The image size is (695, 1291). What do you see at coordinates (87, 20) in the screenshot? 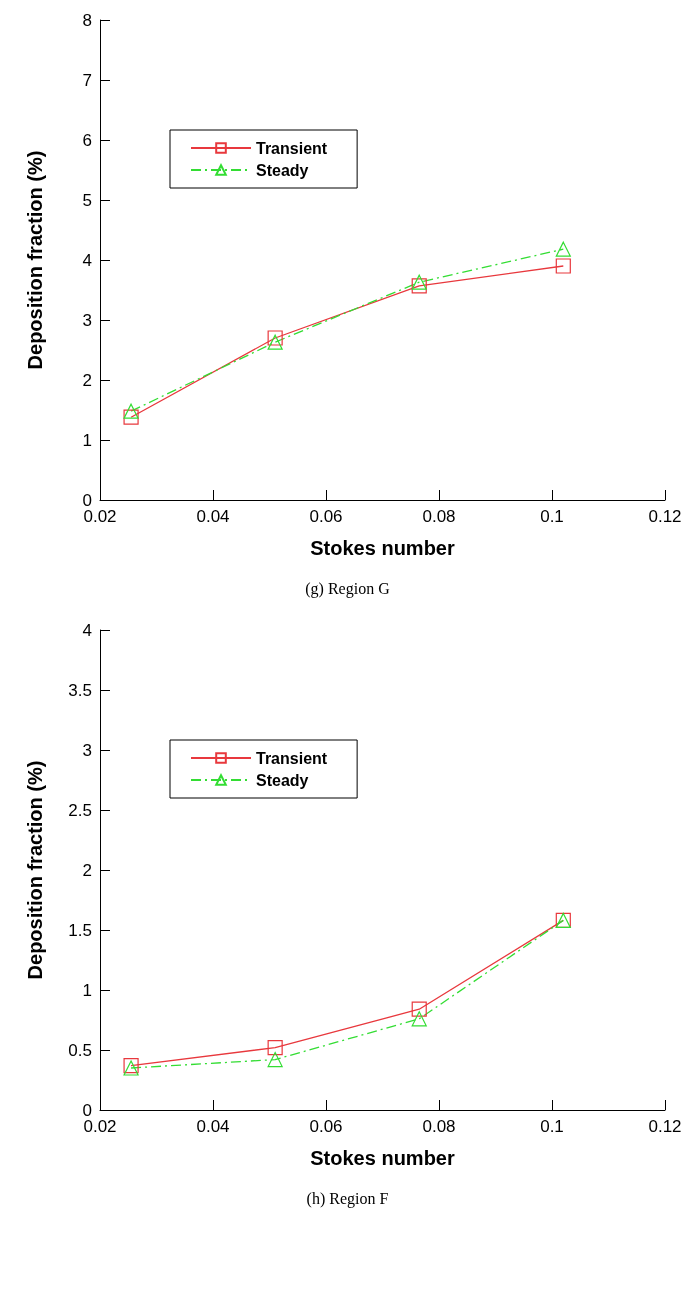
I see `y-tick-label: 8` at bounding box center [87, 20].